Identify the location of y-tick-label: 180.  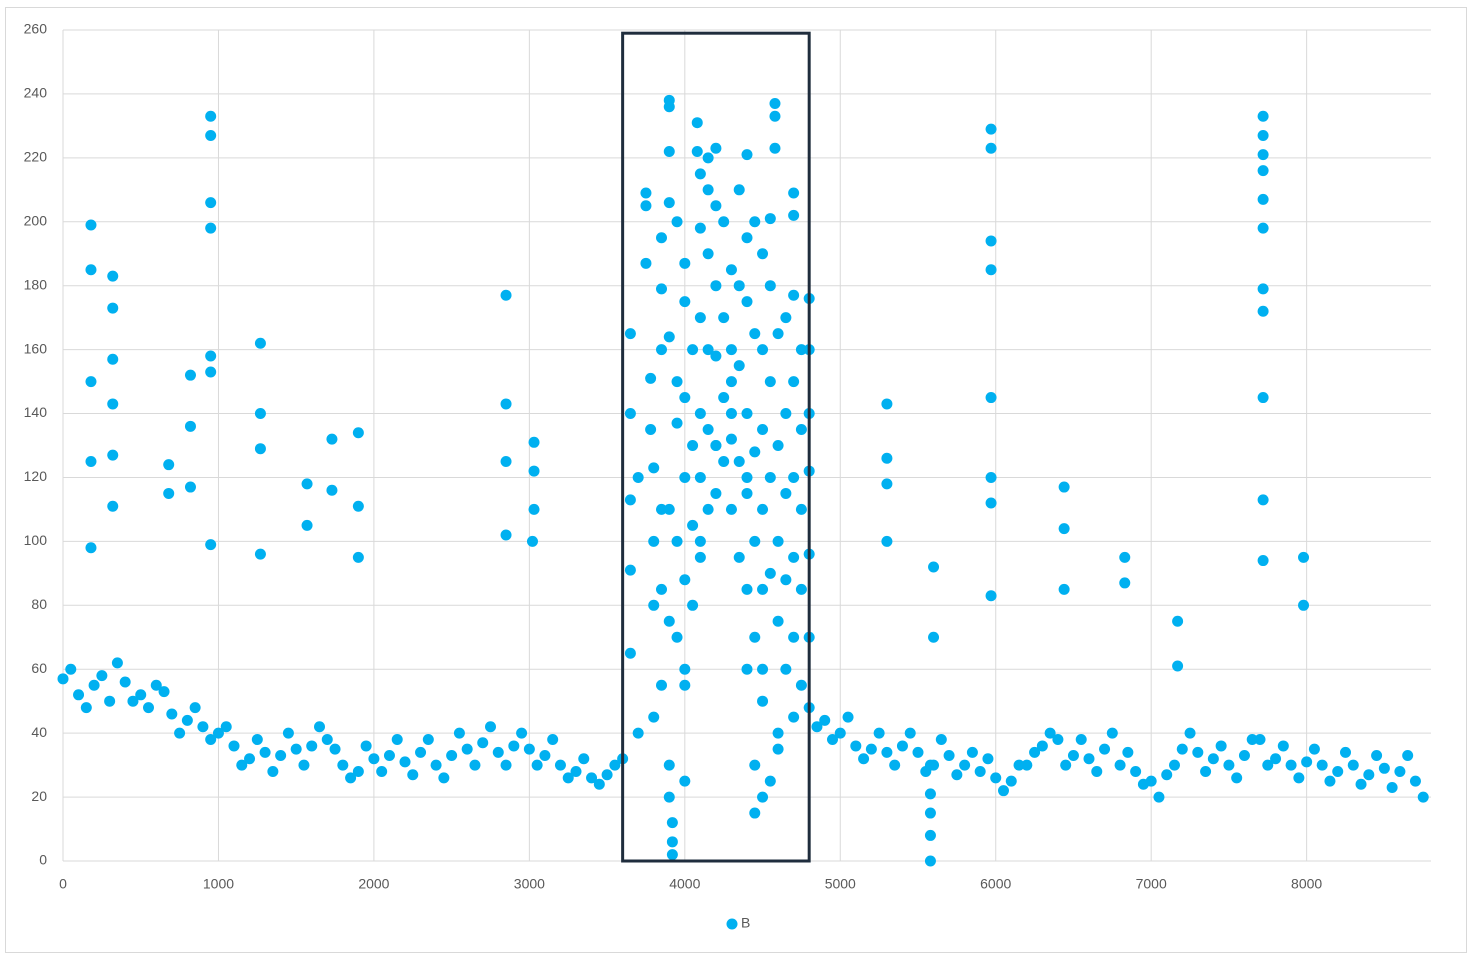
(36, 284).